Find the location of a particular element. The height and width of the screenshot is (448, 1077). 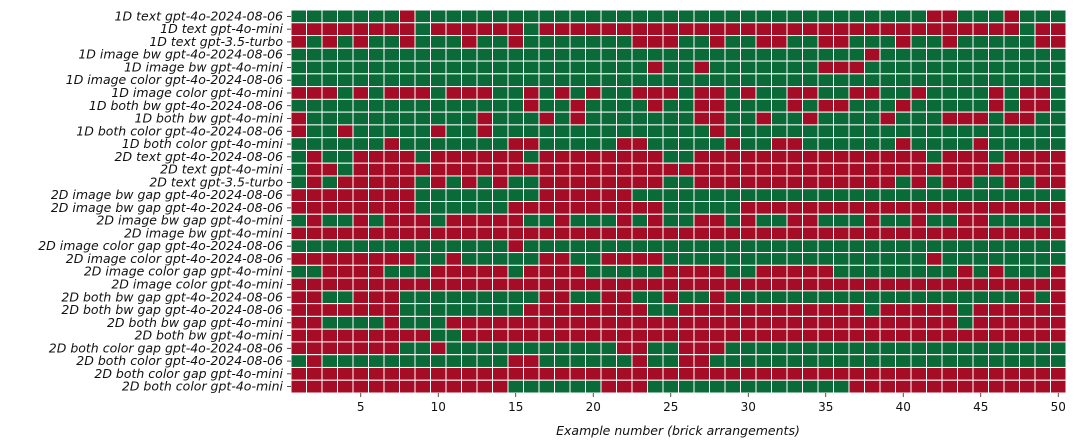

x-tick-label: 30 is located at coordinates (748, 407).